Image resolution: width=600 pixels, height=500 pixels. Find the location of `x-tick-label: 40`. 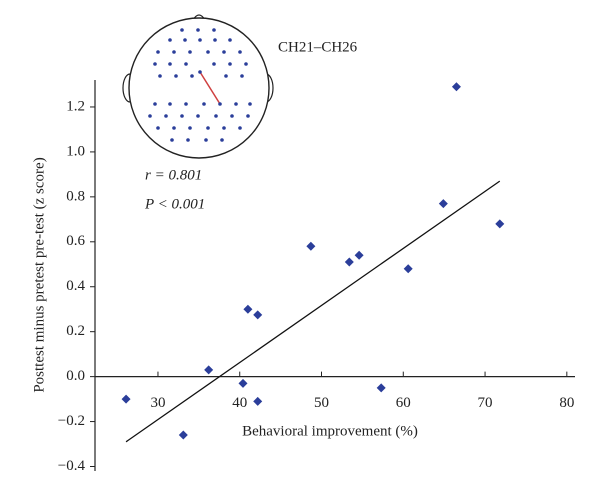

x-tick-label: 40 is located at coordinates (239, 403).